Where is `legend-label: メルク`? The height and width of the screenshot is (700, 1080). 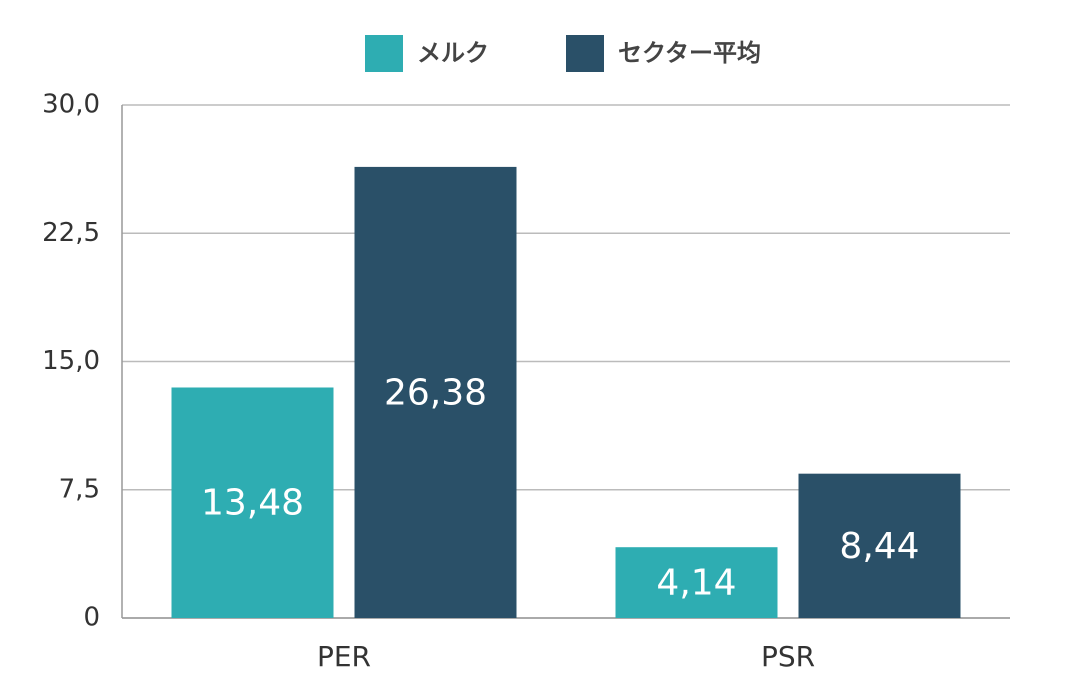 legend-label: メルク is located at coordinates (453, 53).